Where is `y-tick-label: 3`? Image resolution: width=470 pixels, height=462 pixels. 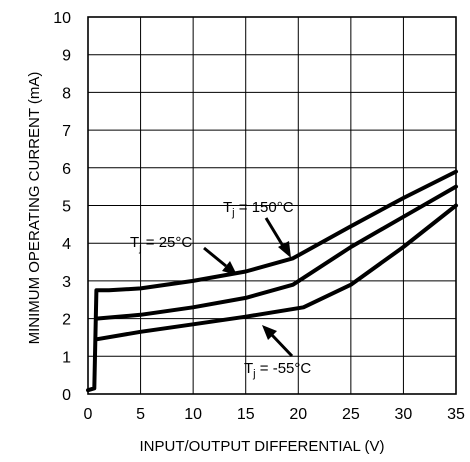 y-tick-label: 3 is located at coordinates (66, 282).